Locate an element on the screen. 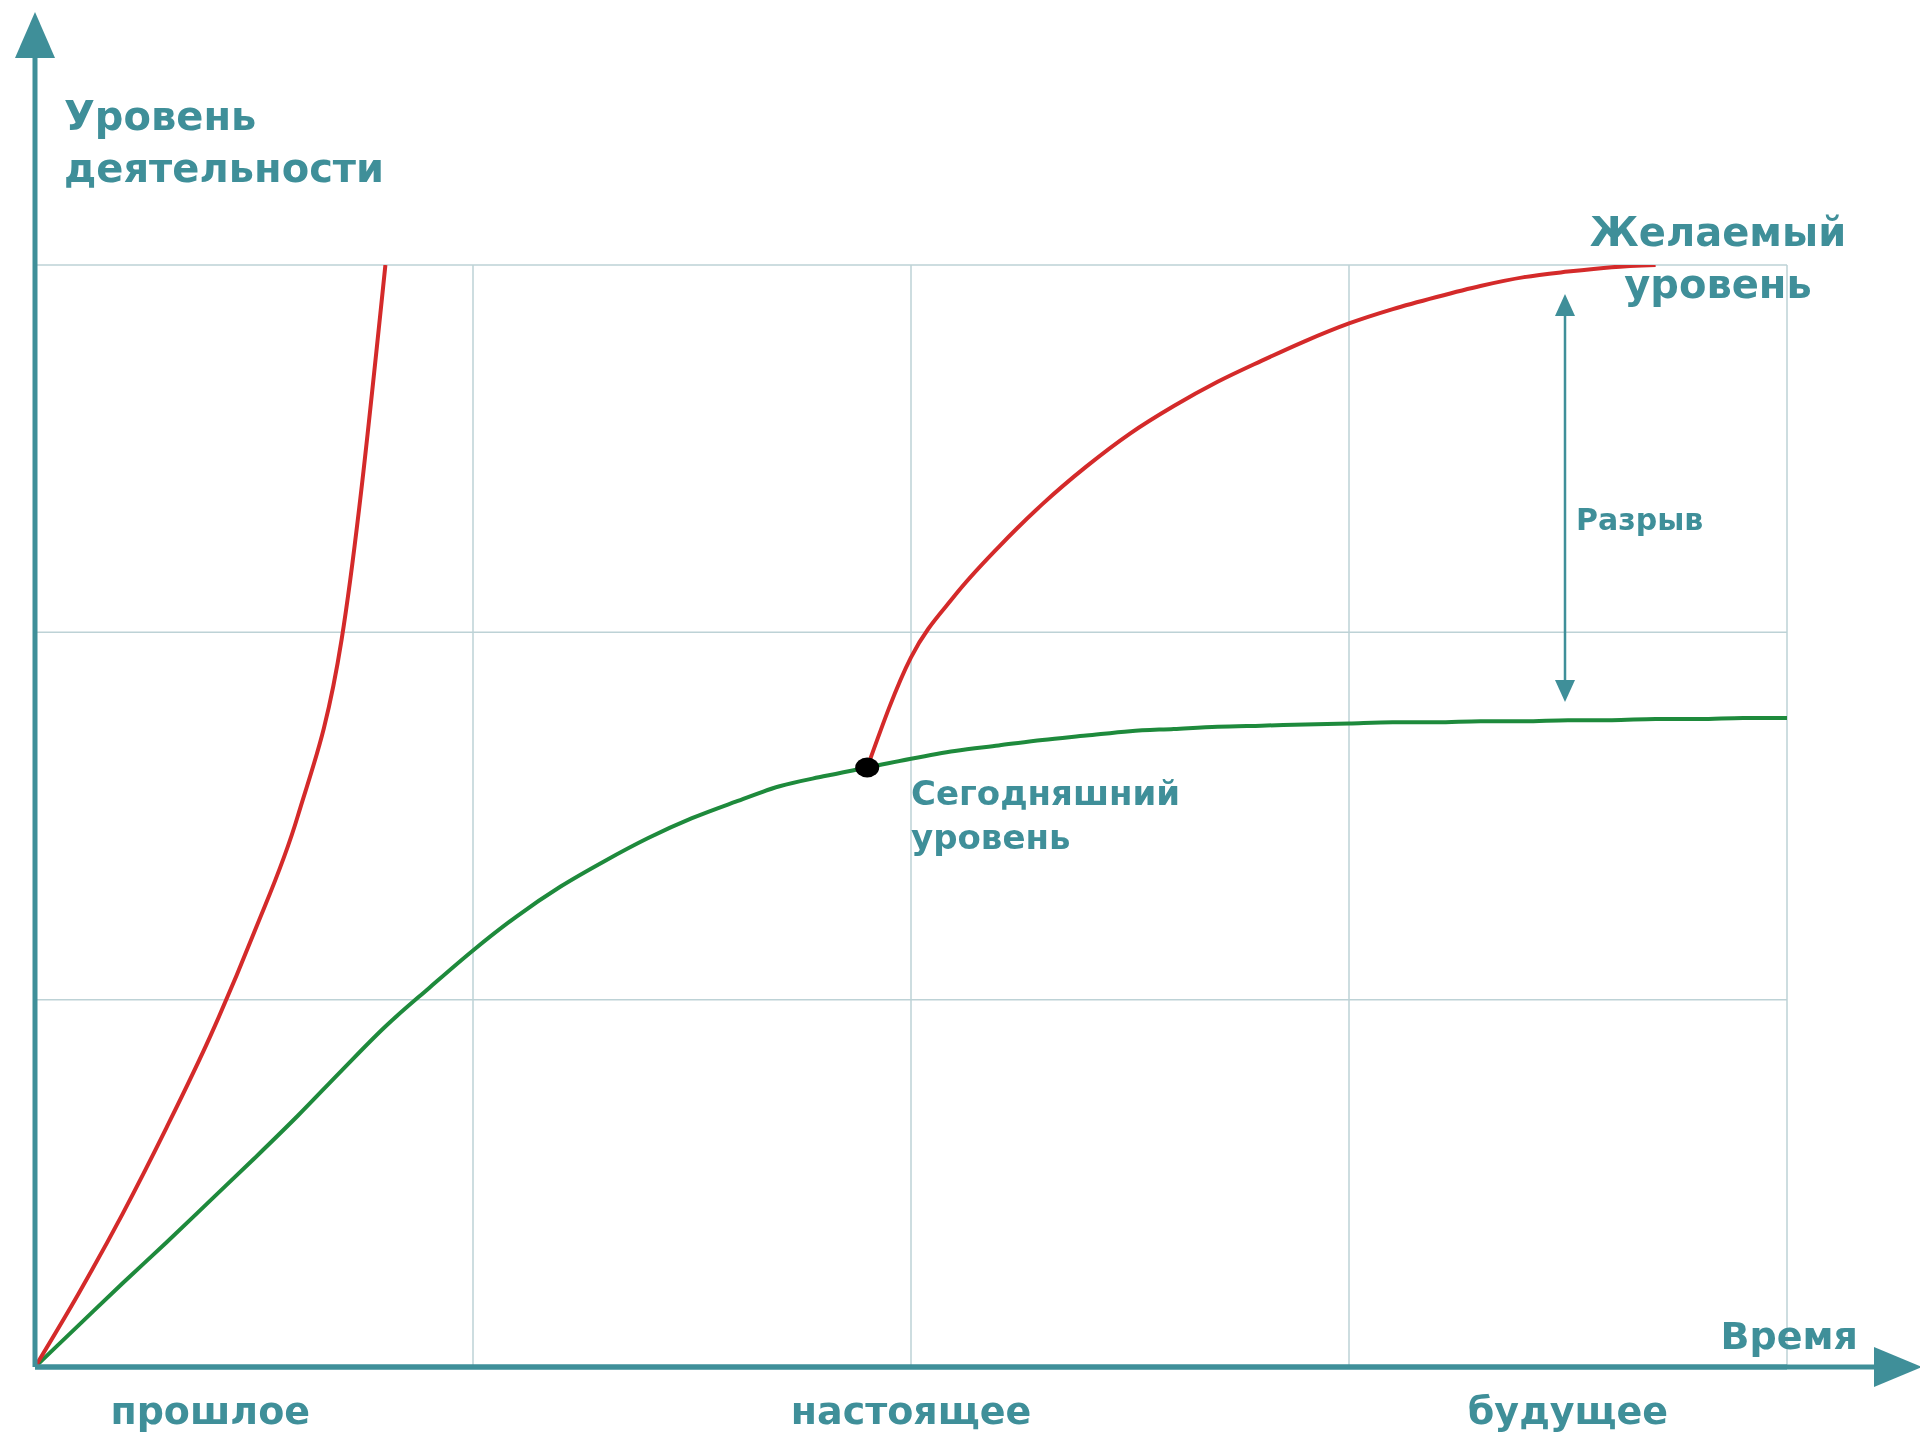  annotation: Разрыв is located at coordinates (1640, 519).